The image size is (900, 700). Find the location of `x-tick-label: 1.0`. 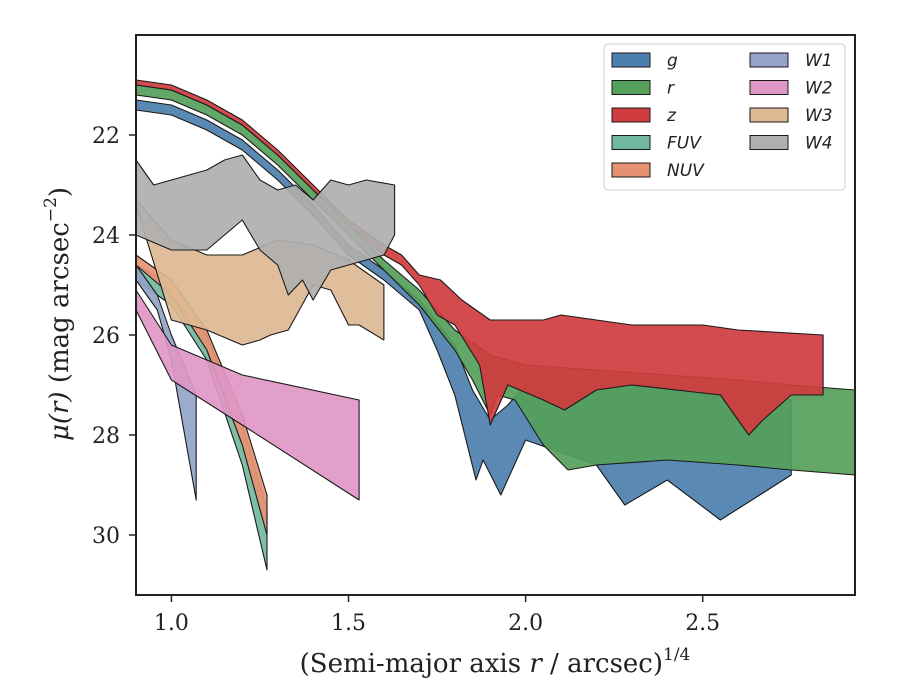

x-tick-label: 1.0 is located at coordinates (171, 623).